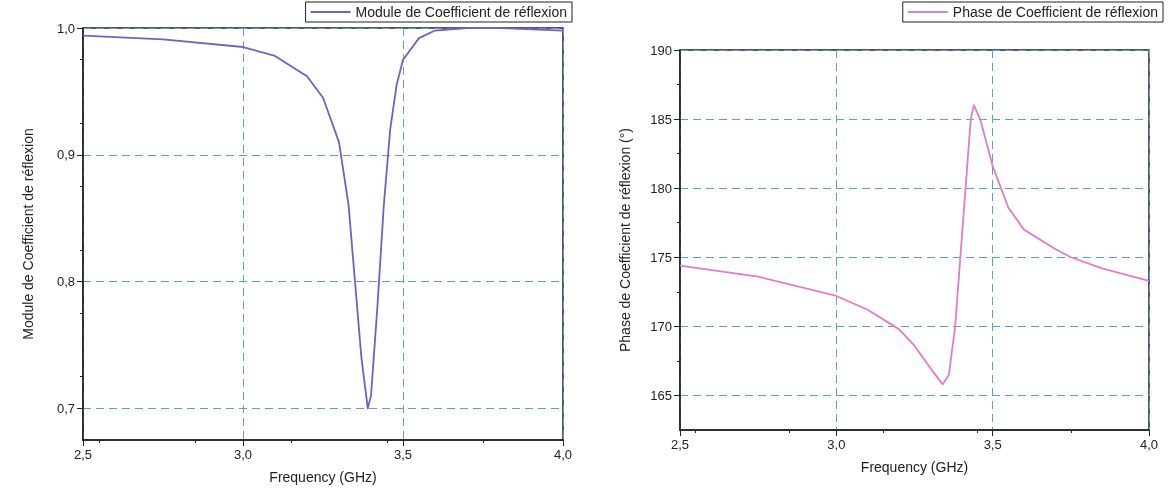 This screenshot has height=496, width=1171. What do you see at coordinates (65, 408) in the screenshot?
I see `y-tick-label: 0,7` at bounding box center [65, 408].